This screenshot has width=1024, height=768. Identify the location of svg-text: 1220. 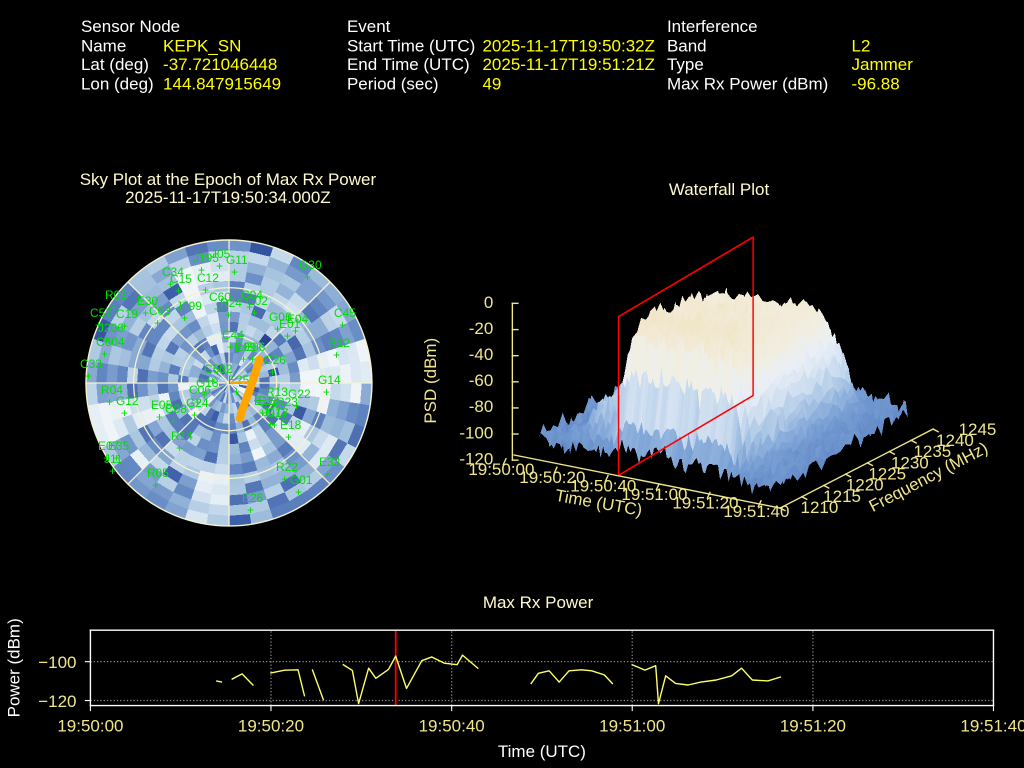
(865, 485).